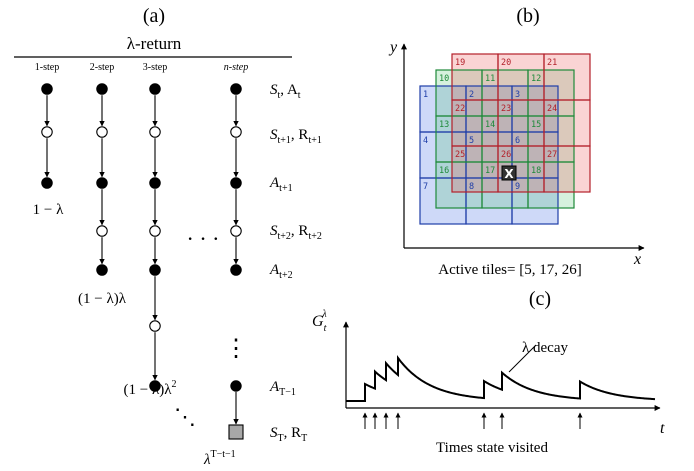 This screenshot has height=471, width=694. What do you see at coordinates (154, 43) in the screenshot?
I see `lambda-return-title: λ-return` at bounding box center [154, 43].